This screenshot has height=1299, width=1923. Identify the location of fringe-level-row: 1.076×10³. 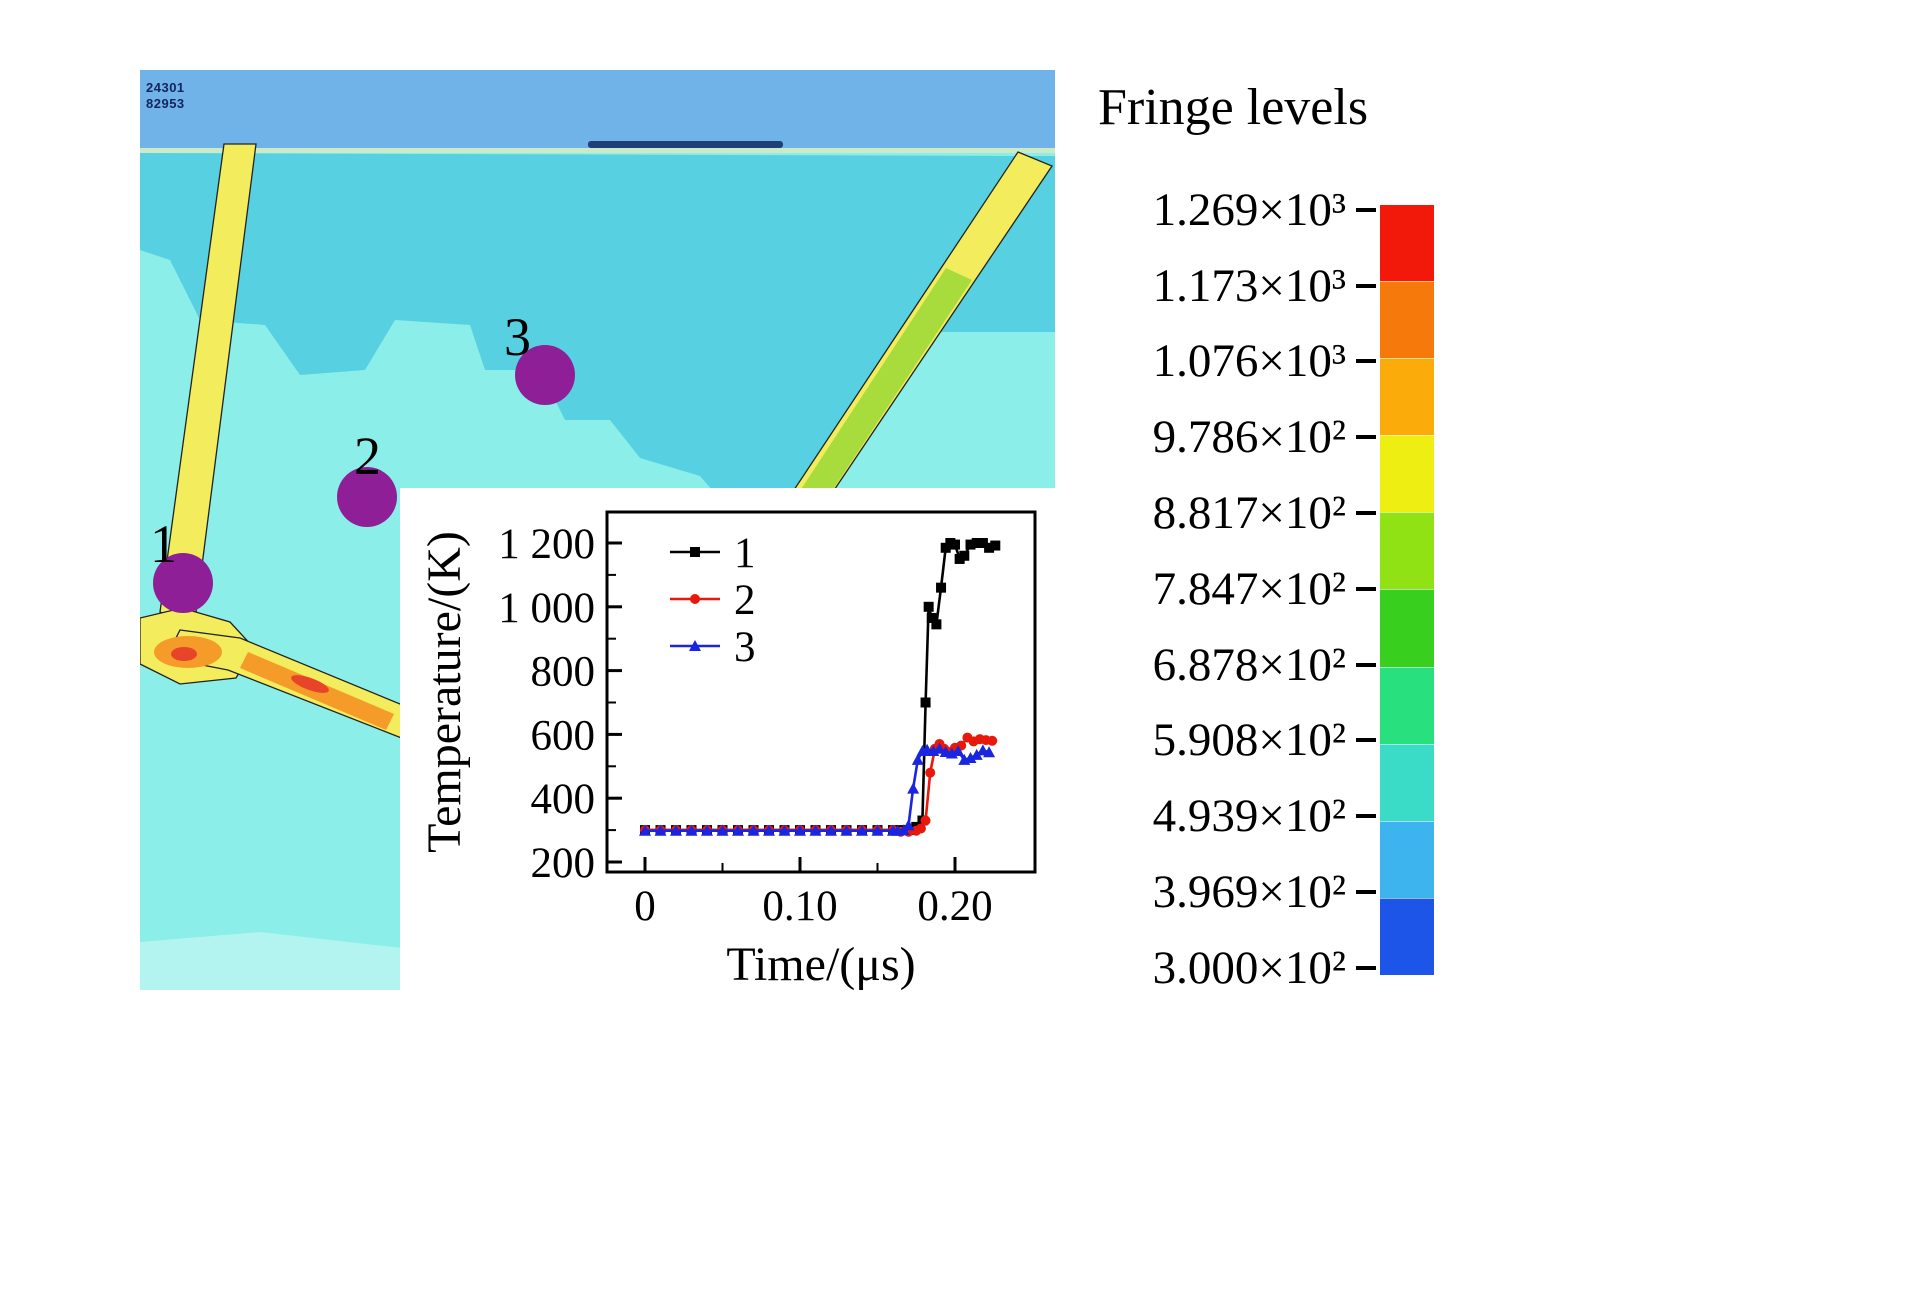
(1228, 362).